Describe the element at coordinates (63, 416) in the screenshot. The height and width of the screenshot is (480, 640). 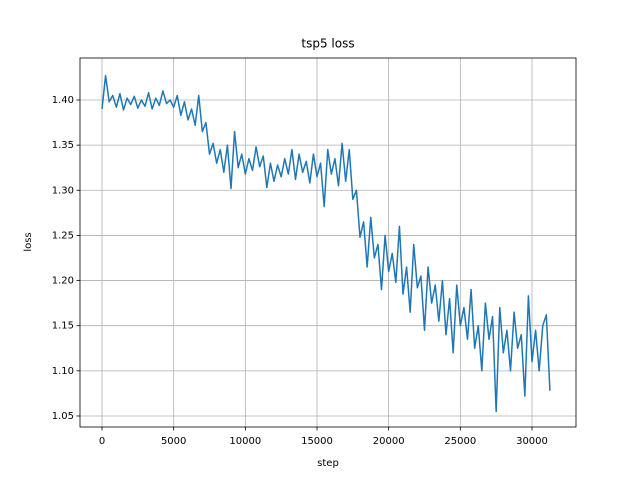
I see `y-tick-label: 1.05` at that location.